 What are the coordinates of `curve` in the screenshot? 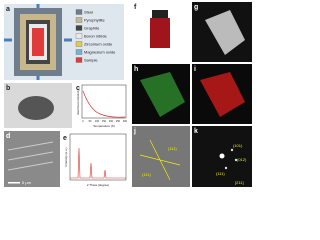 It's located at (104, 104).